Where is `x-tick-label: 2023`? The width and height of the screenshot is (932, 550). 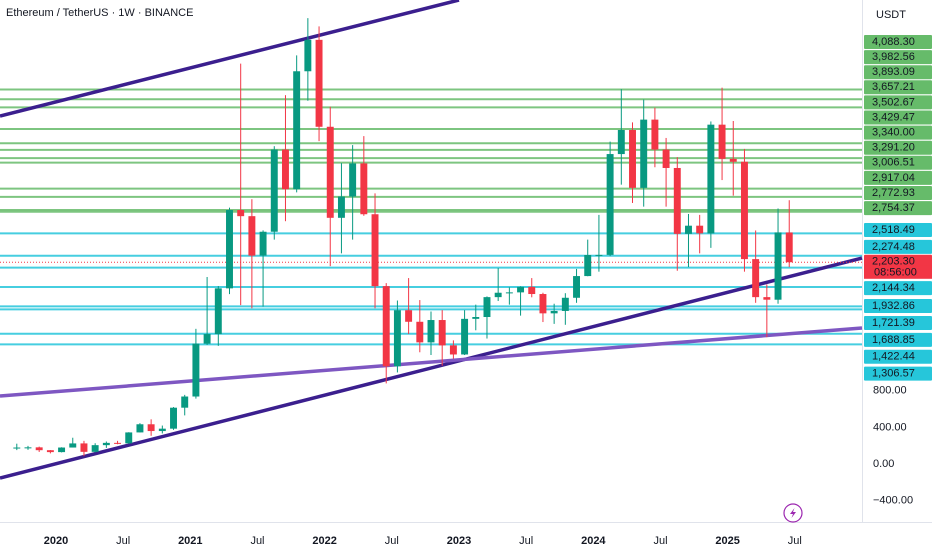
x-tick-label: 2023 is located at coordinates (459, 541).